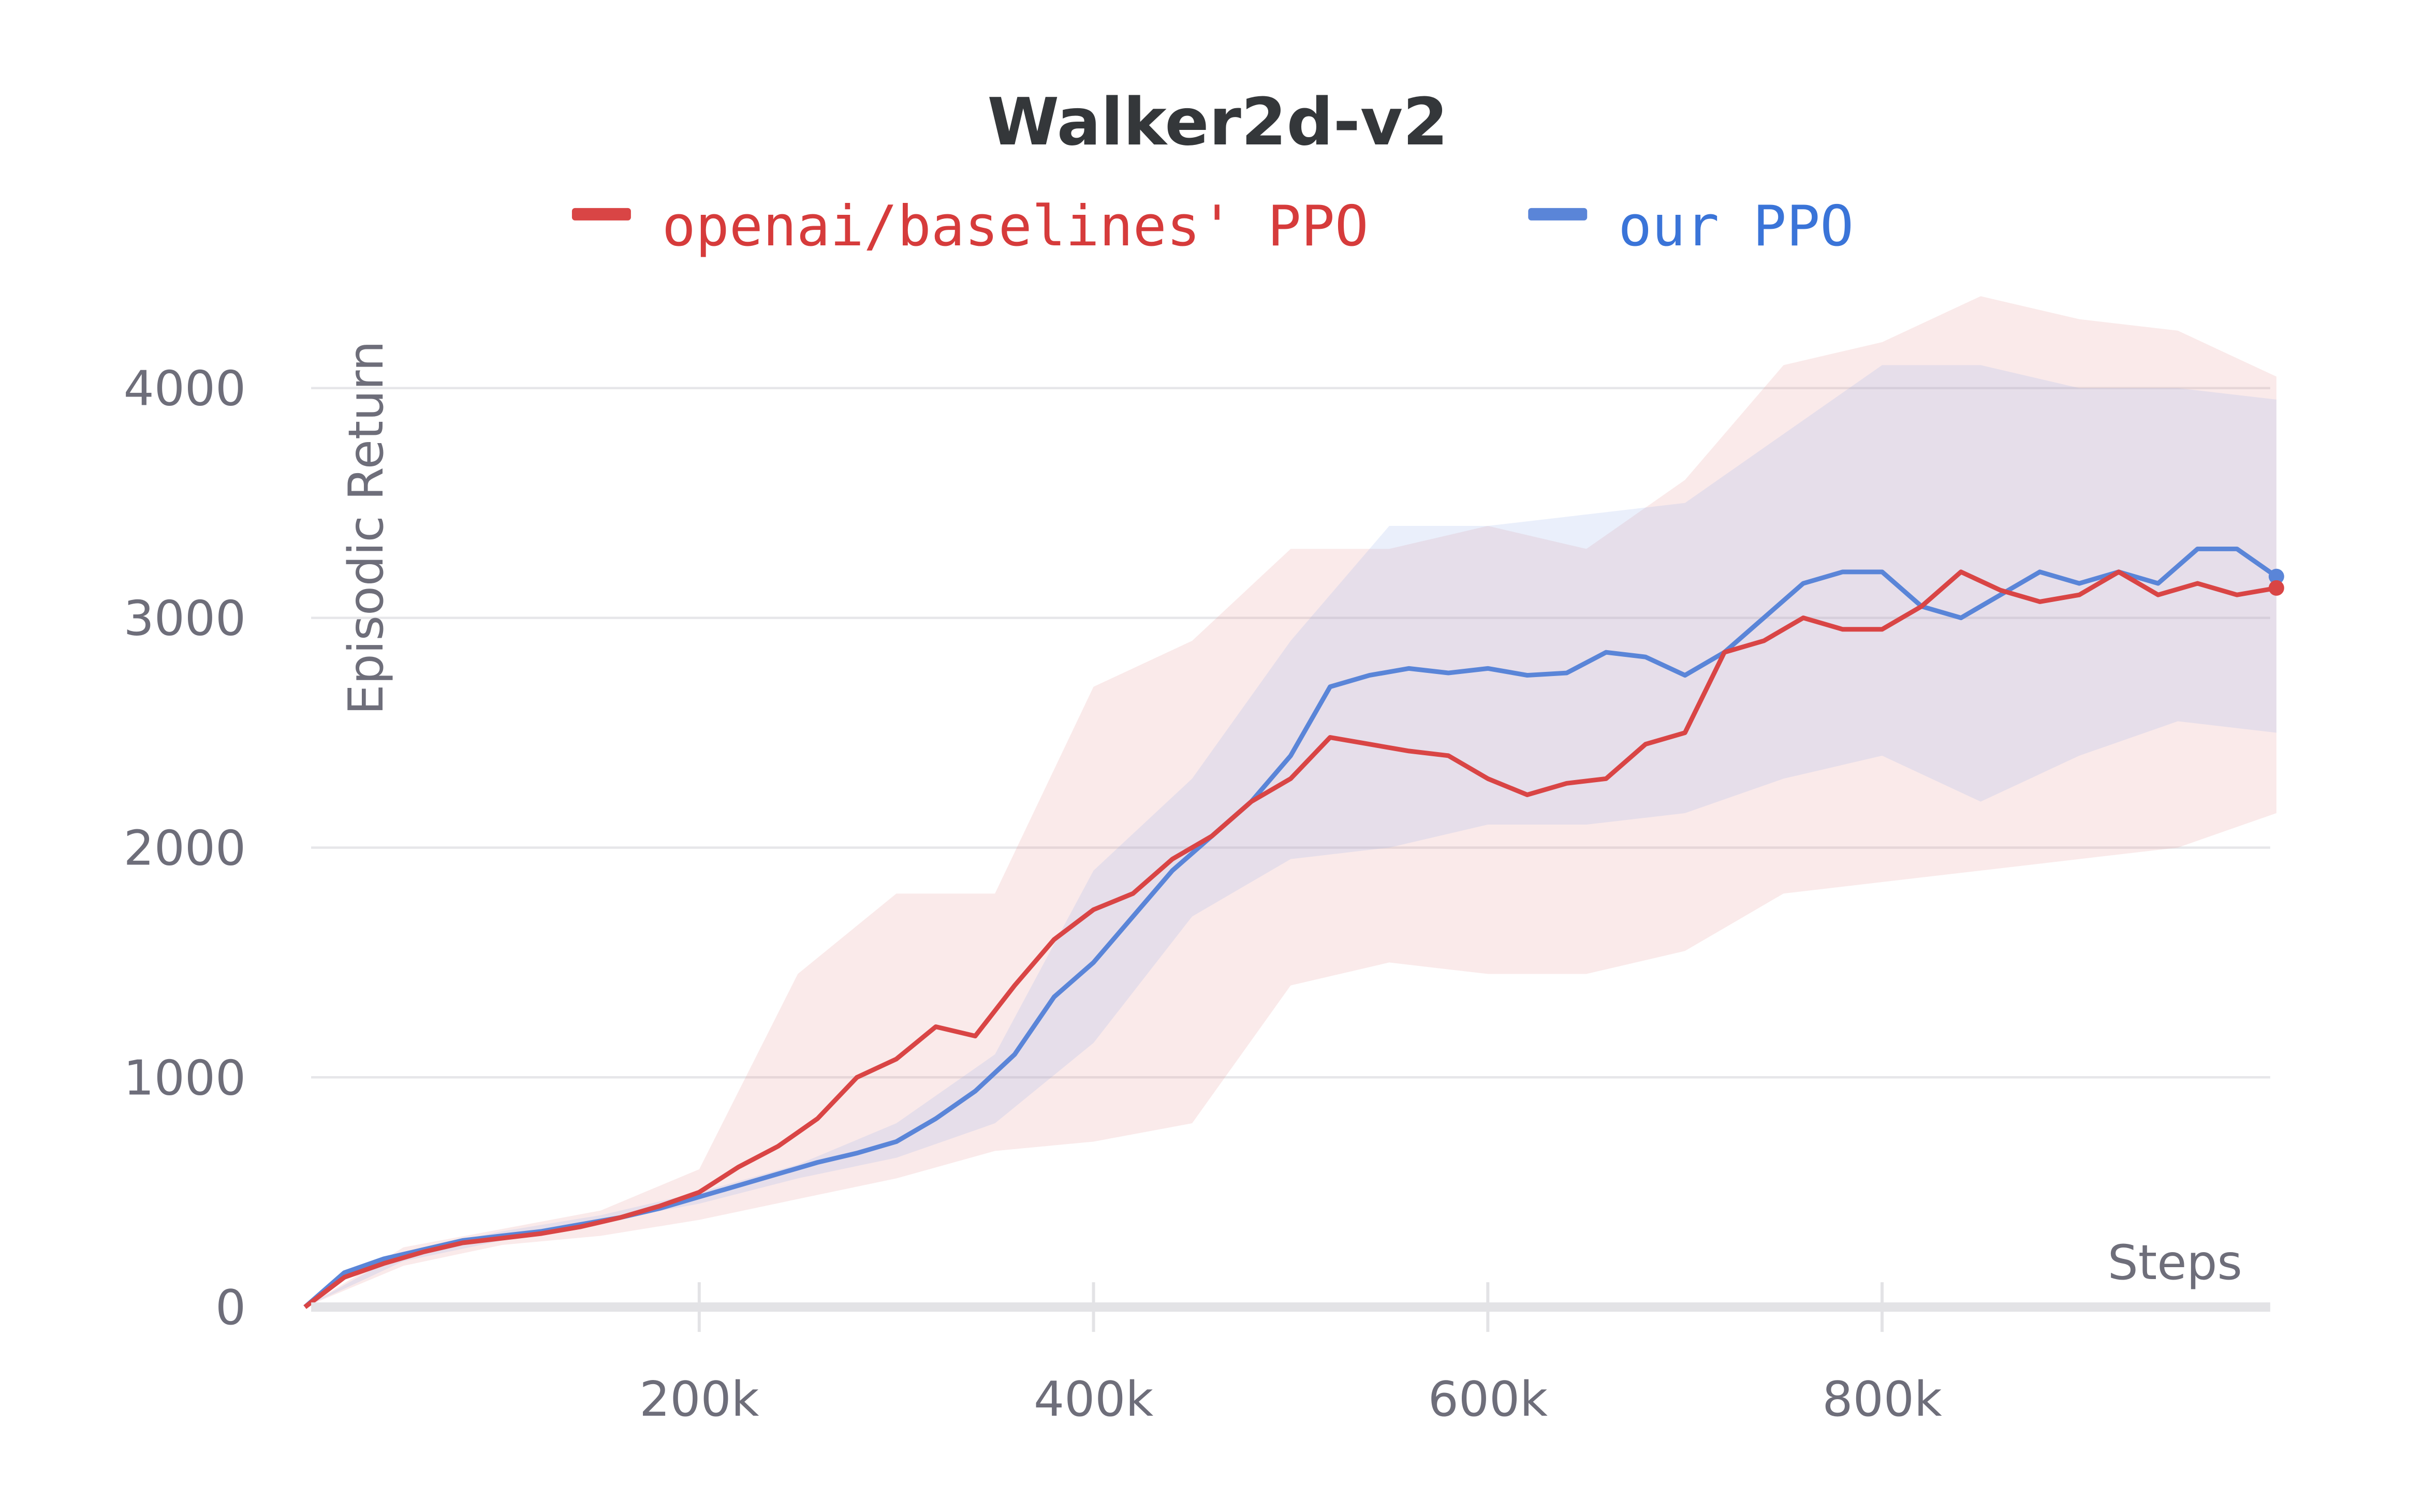 This screenshot has height=1512, width=2423. I want to click on legend-swatch-our-ppo, so click(1558, 214).